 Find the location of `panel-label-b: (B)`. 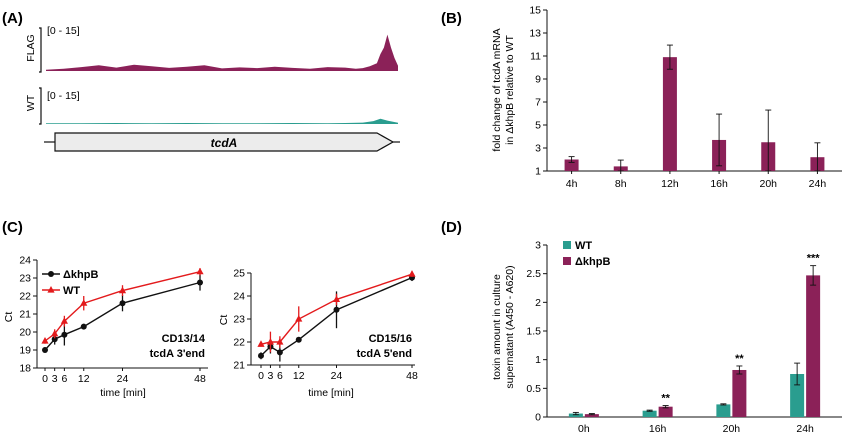

panel-label-b: (B) is located at coordinates (451, 18).